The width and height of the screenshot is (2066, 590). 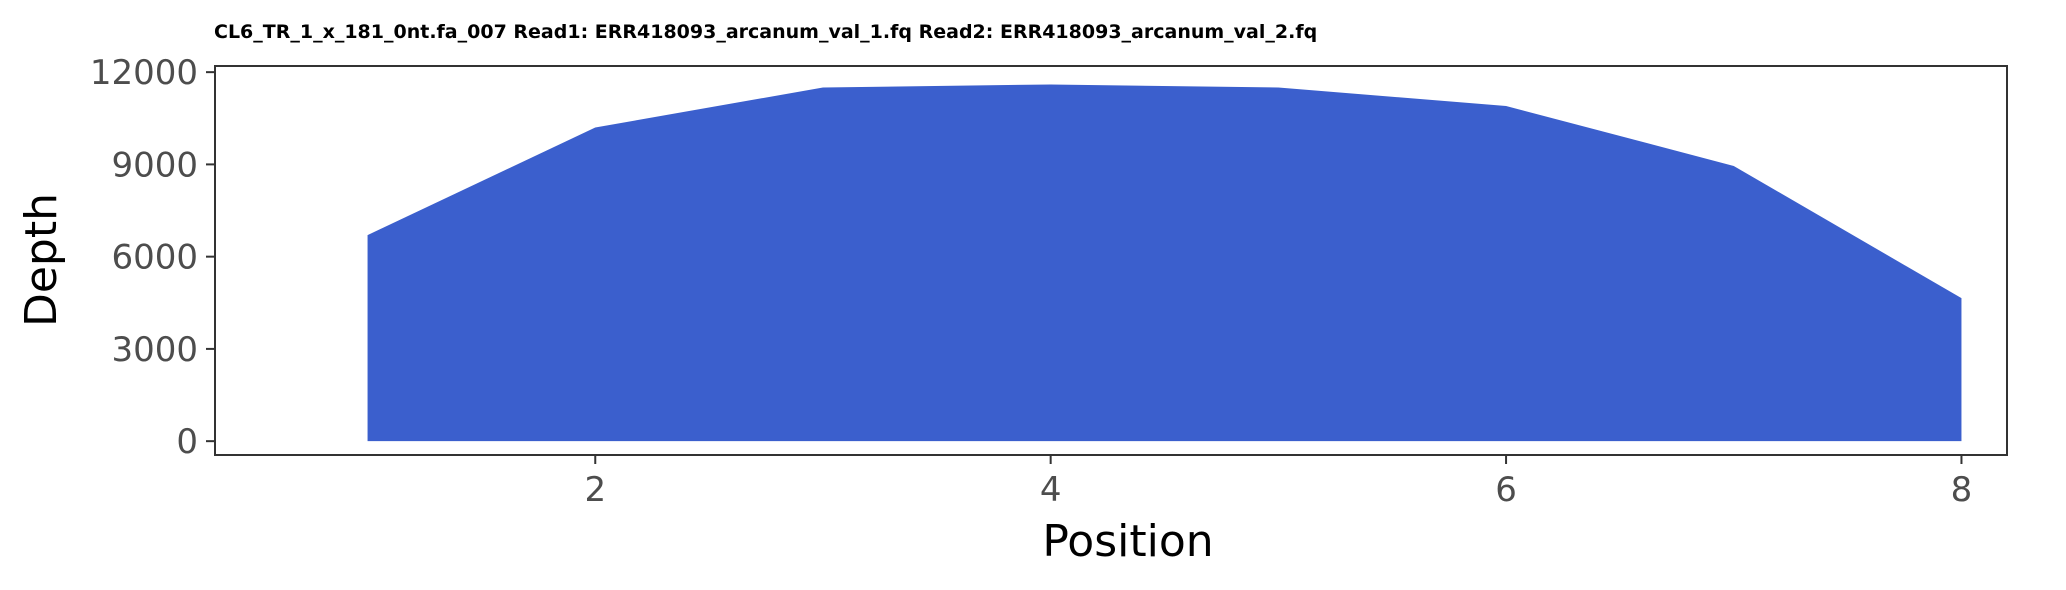 What do you see at coordinates (1278, 482) in the screenshot?
I see `x-axis: 2 4 6 8` at bounding box center [1278, 482].